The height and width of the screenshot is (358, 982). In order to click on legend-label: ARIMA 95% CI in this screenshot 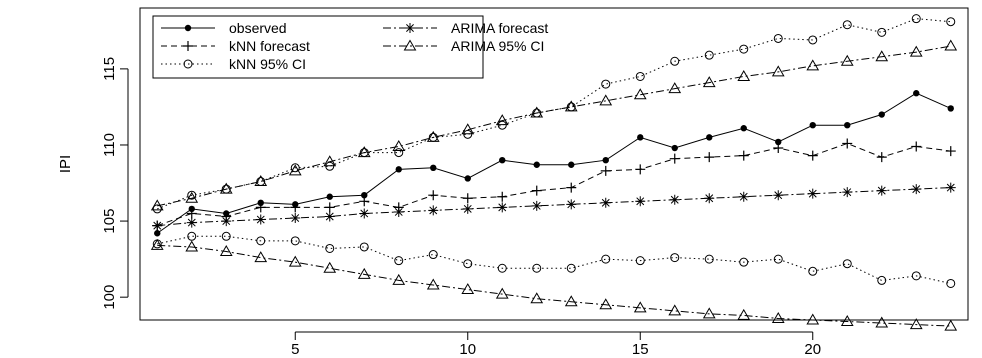, I will do `click(497, 46)`.